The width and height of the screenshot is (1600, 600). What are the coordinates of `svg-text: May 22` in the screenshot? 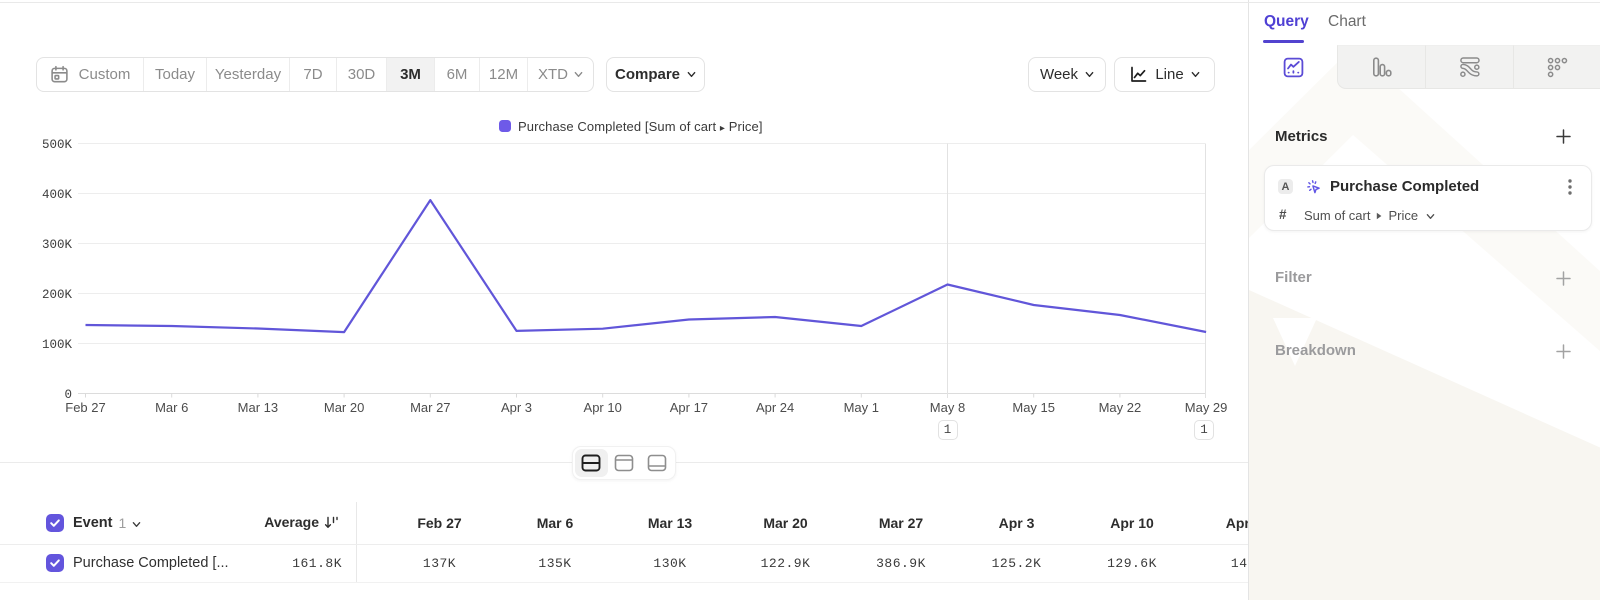 It's located at (1120, 407).